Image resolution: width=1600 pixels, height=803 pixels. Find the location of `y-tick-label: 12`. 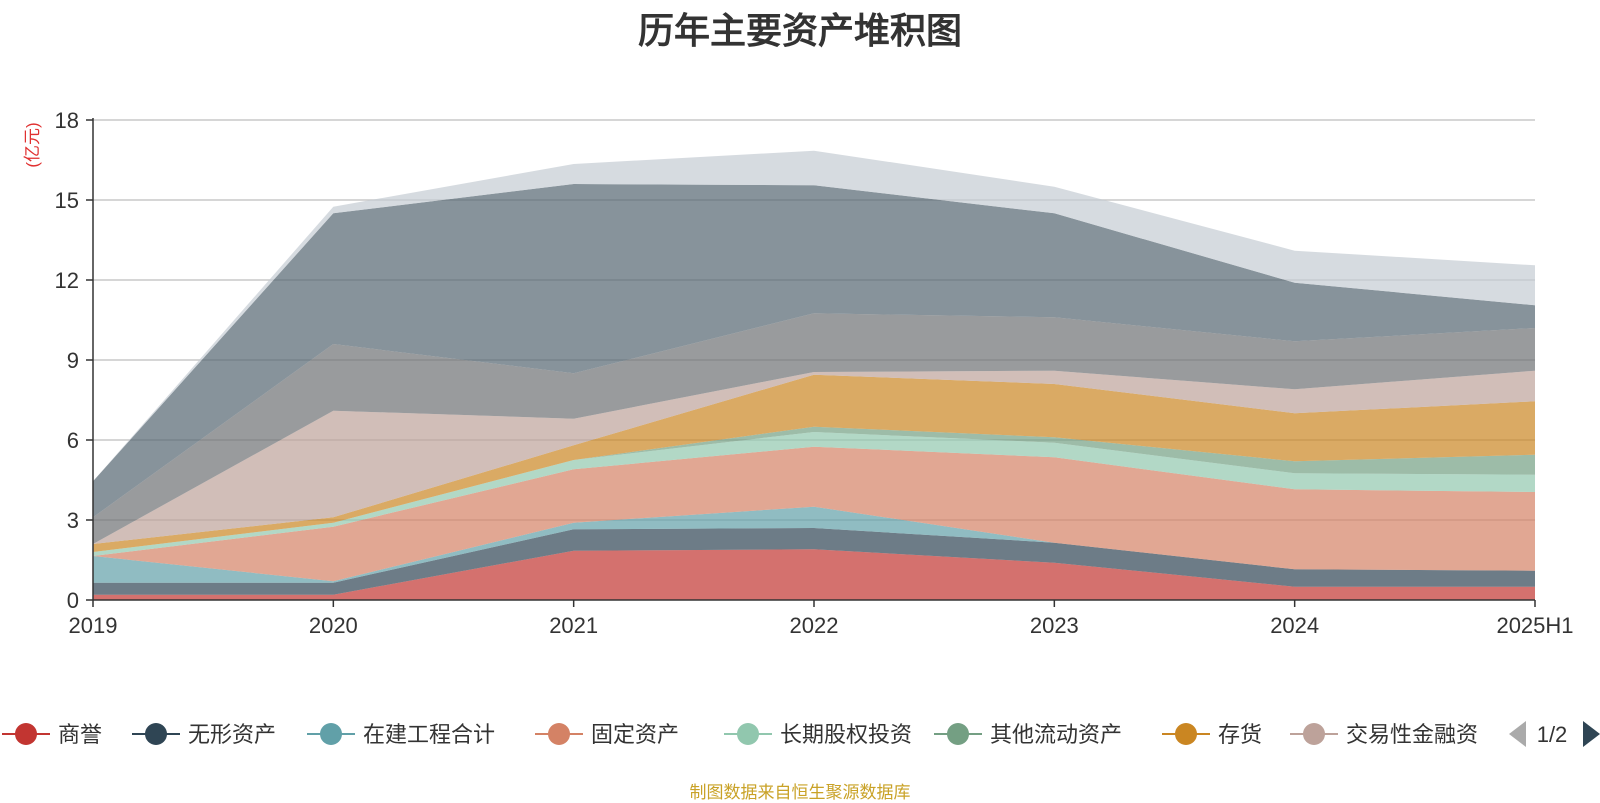

y-tick-label: 12 is located at coordinates (67, 280).